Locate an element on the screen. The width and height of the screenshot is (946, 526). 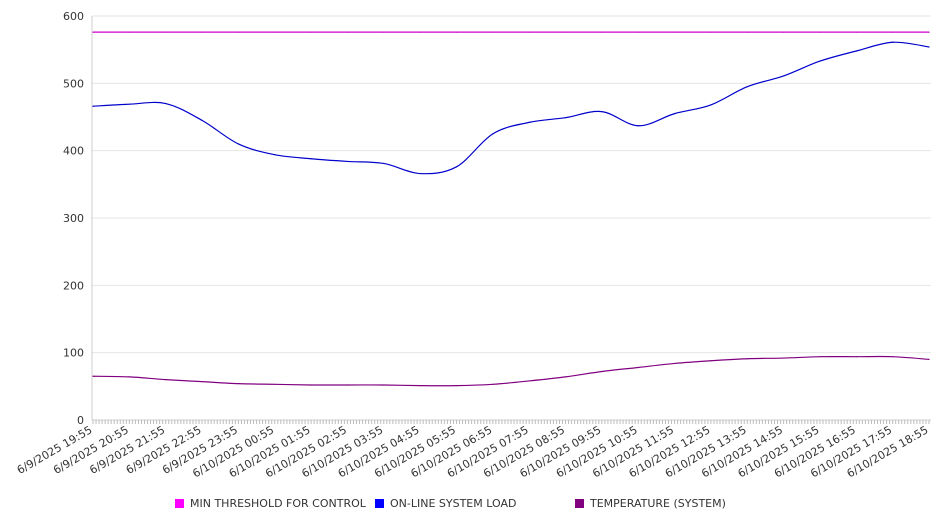
legend-label-load: ON-LINE SYSTEM LOAD is located at coordinates (453, 503).